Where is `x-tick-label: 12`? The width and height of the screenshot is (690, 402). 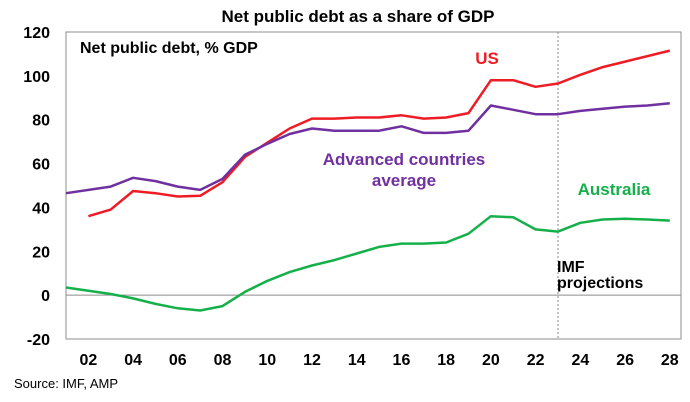
x-tick-label: 12 is located at coordinates (312, 360).